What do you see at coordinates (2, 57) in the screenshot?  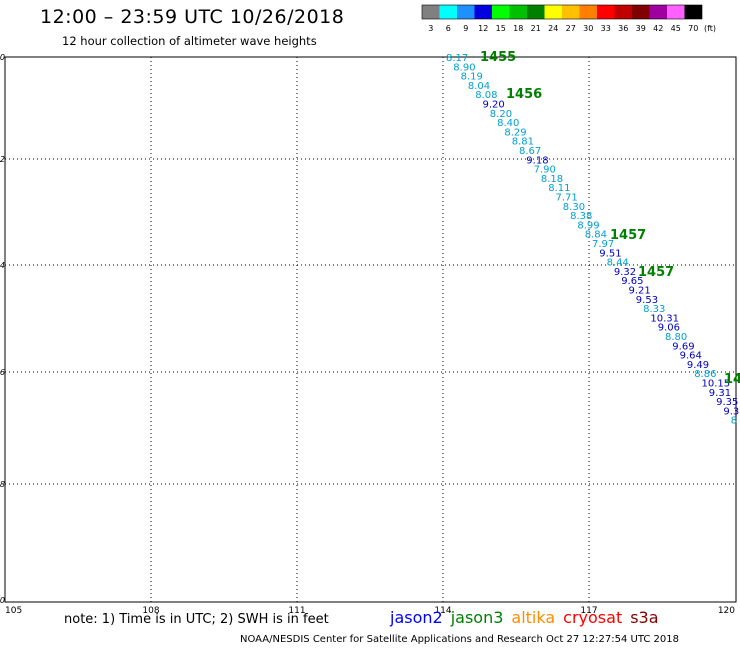 I see `lat-label: -40` at bounding box center [2, 57].